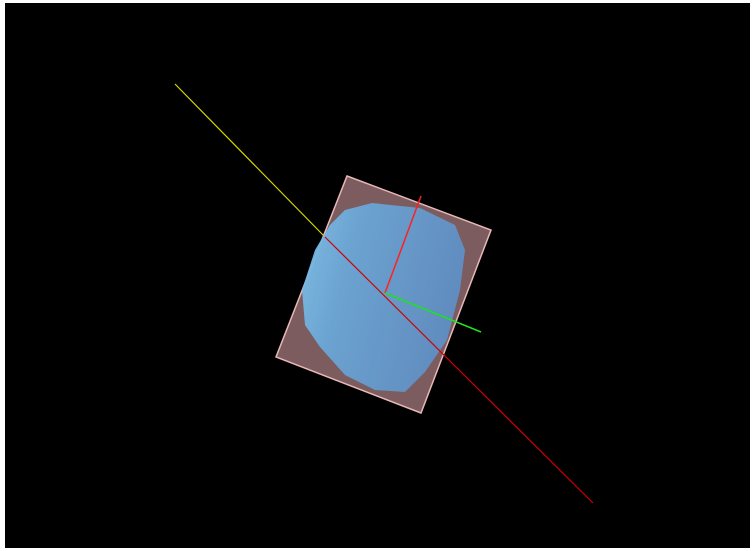 The image size is (753, 551). What do you see at coordinates (433, 312) in the screenshot?
I see `green-axis` at bounding box center [433, 312].